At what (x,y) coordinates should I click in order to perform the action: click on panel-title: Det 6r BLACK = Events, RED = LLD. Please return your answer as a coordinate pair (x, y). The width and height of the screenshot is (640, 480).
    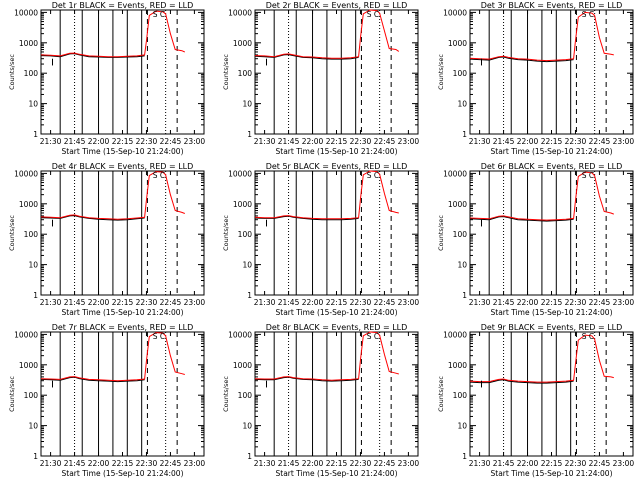
    Looking at the image, I should click on (552, 166).